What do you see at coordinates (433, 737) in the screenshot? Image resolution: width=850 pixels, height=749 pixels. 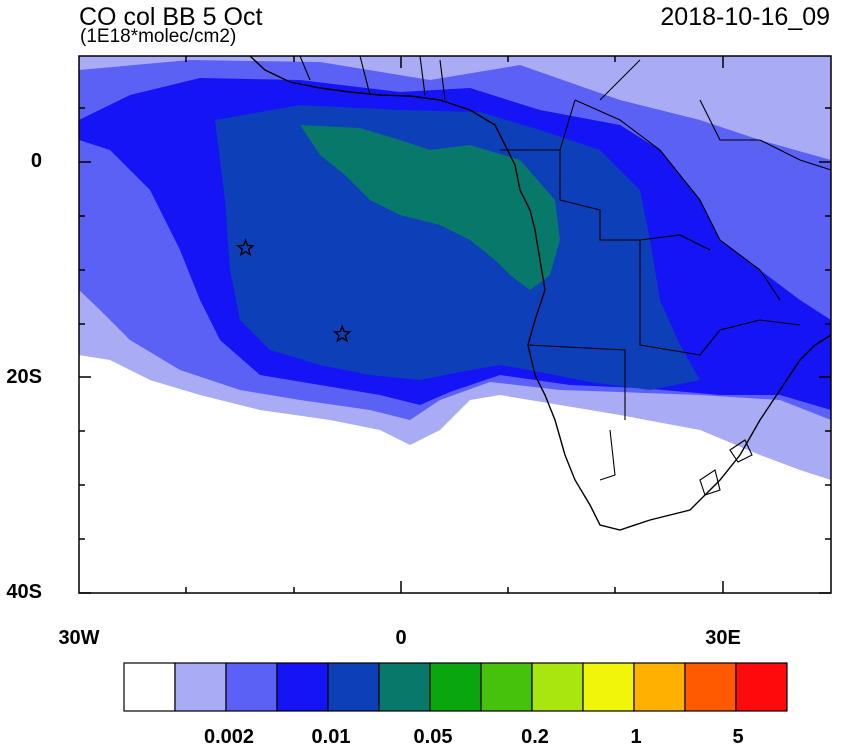 I see `colorbar-label-005: 0.05` at bounding box center [433, 737].